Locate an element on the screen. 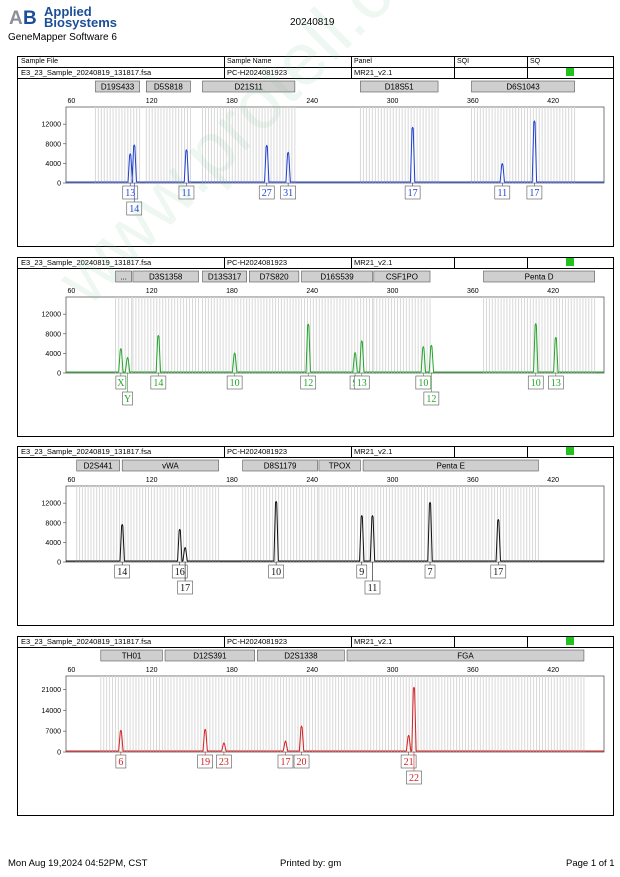 The width and height of the screenshot is (620, 877). locus-label: Penta E is located at coordinates (451, 466).